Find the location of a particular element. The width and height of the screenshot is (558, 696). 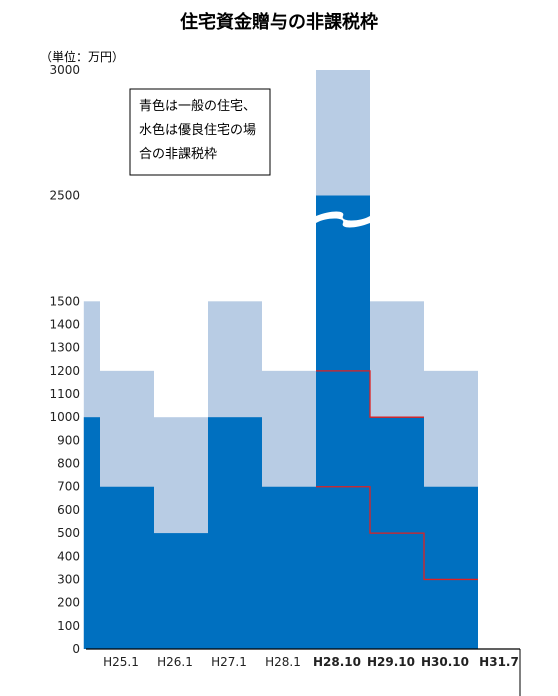

note-line-2: 水色は優良住宅の場 is located at coordinates (197, 130).